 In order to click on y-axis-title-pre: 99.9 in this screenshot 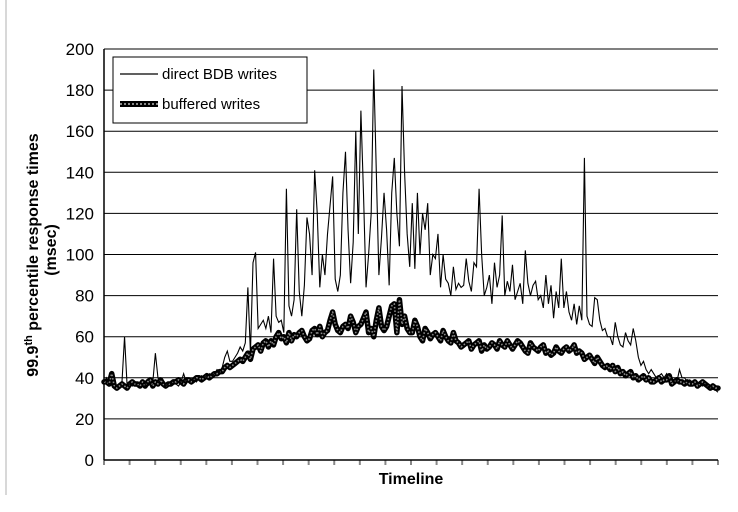, I will do `click(33, 360)`.